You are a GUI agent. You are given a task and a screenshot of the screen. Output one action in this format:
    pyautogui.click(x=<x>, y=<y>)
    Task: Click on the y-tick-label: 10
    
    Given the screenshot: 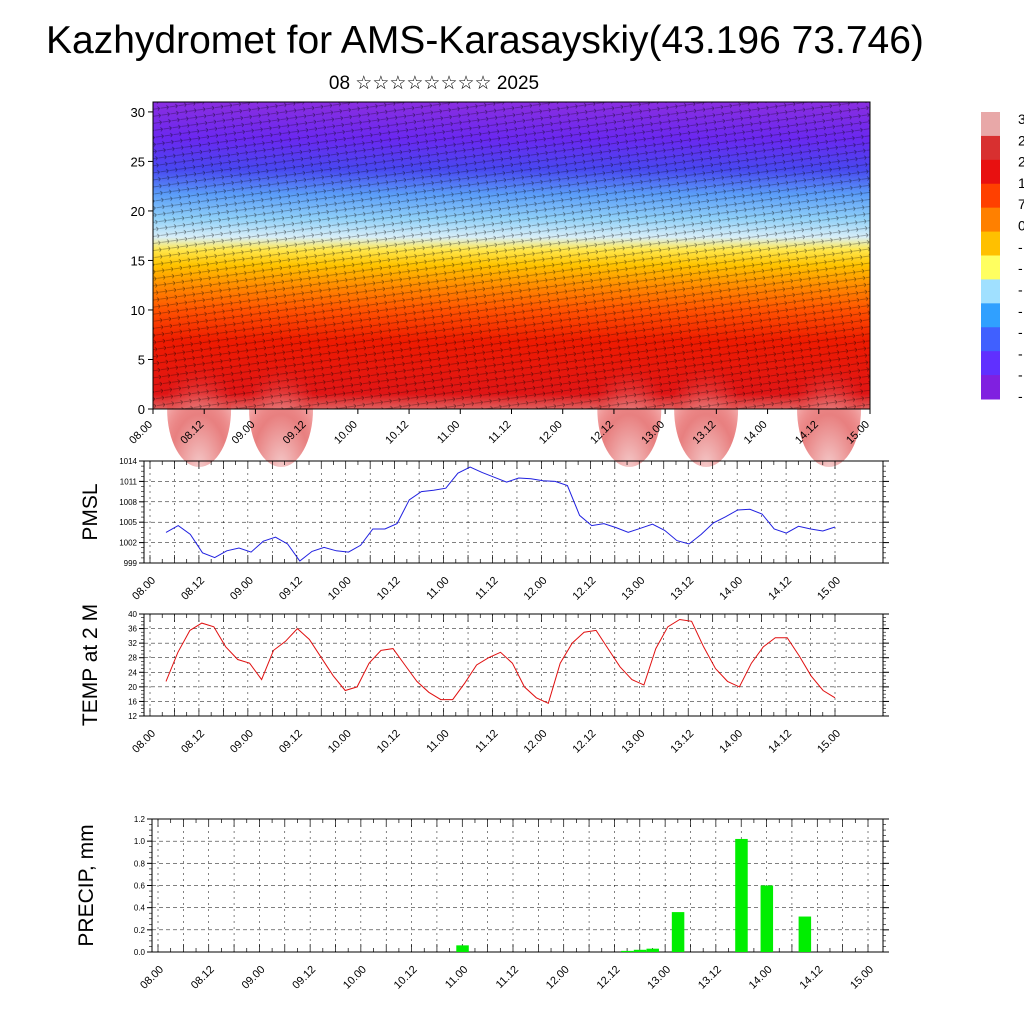 What is the action you would take?
    pyautogui.click(x=138, y=310)
    